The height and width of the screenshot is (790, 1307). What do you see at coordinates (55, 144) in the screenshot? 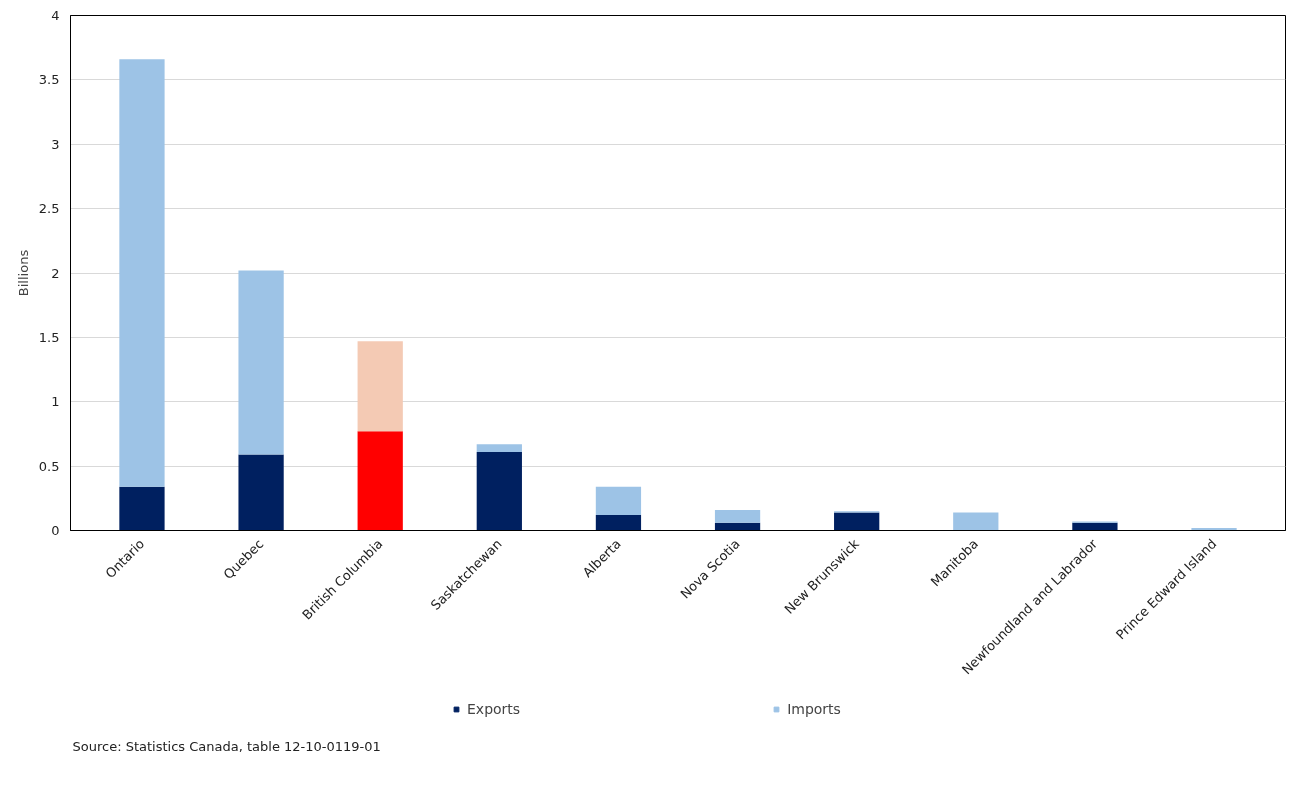
I see `y-tick-label: 3` at bounding box center [55, 144].